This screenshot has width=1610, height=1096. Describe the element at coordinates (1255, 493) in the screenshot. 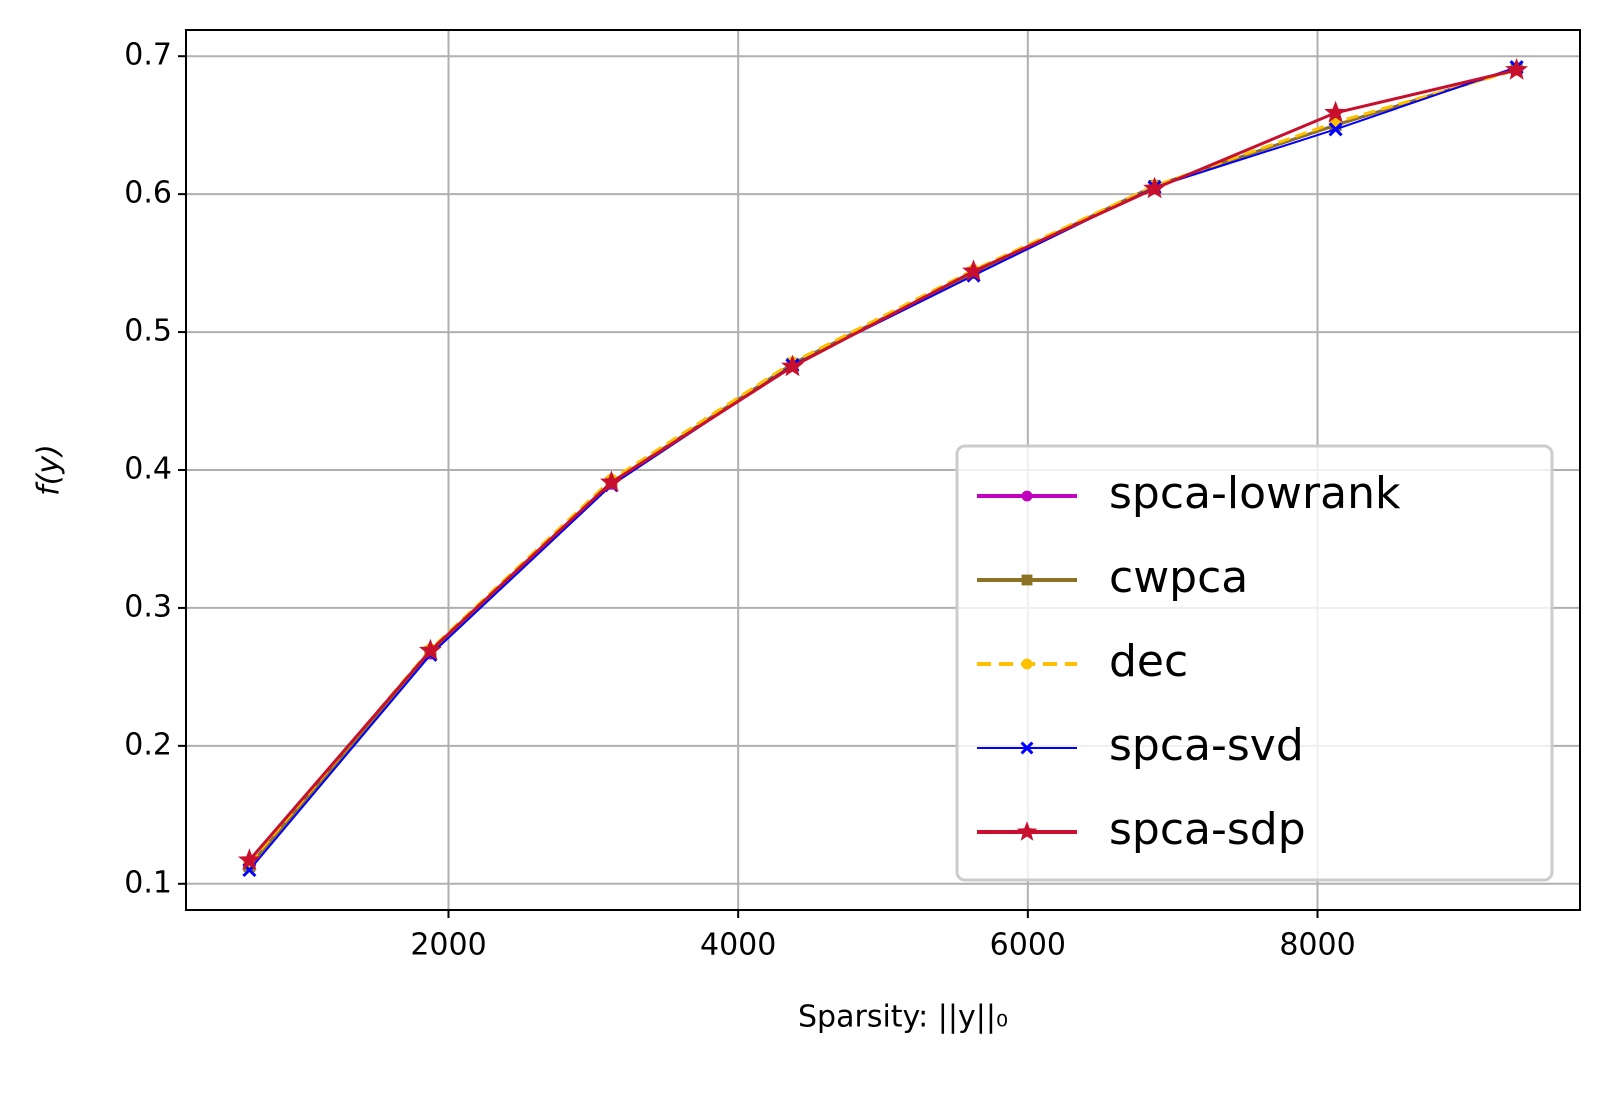

I see `legend-label: spca-lowrank` at that location.